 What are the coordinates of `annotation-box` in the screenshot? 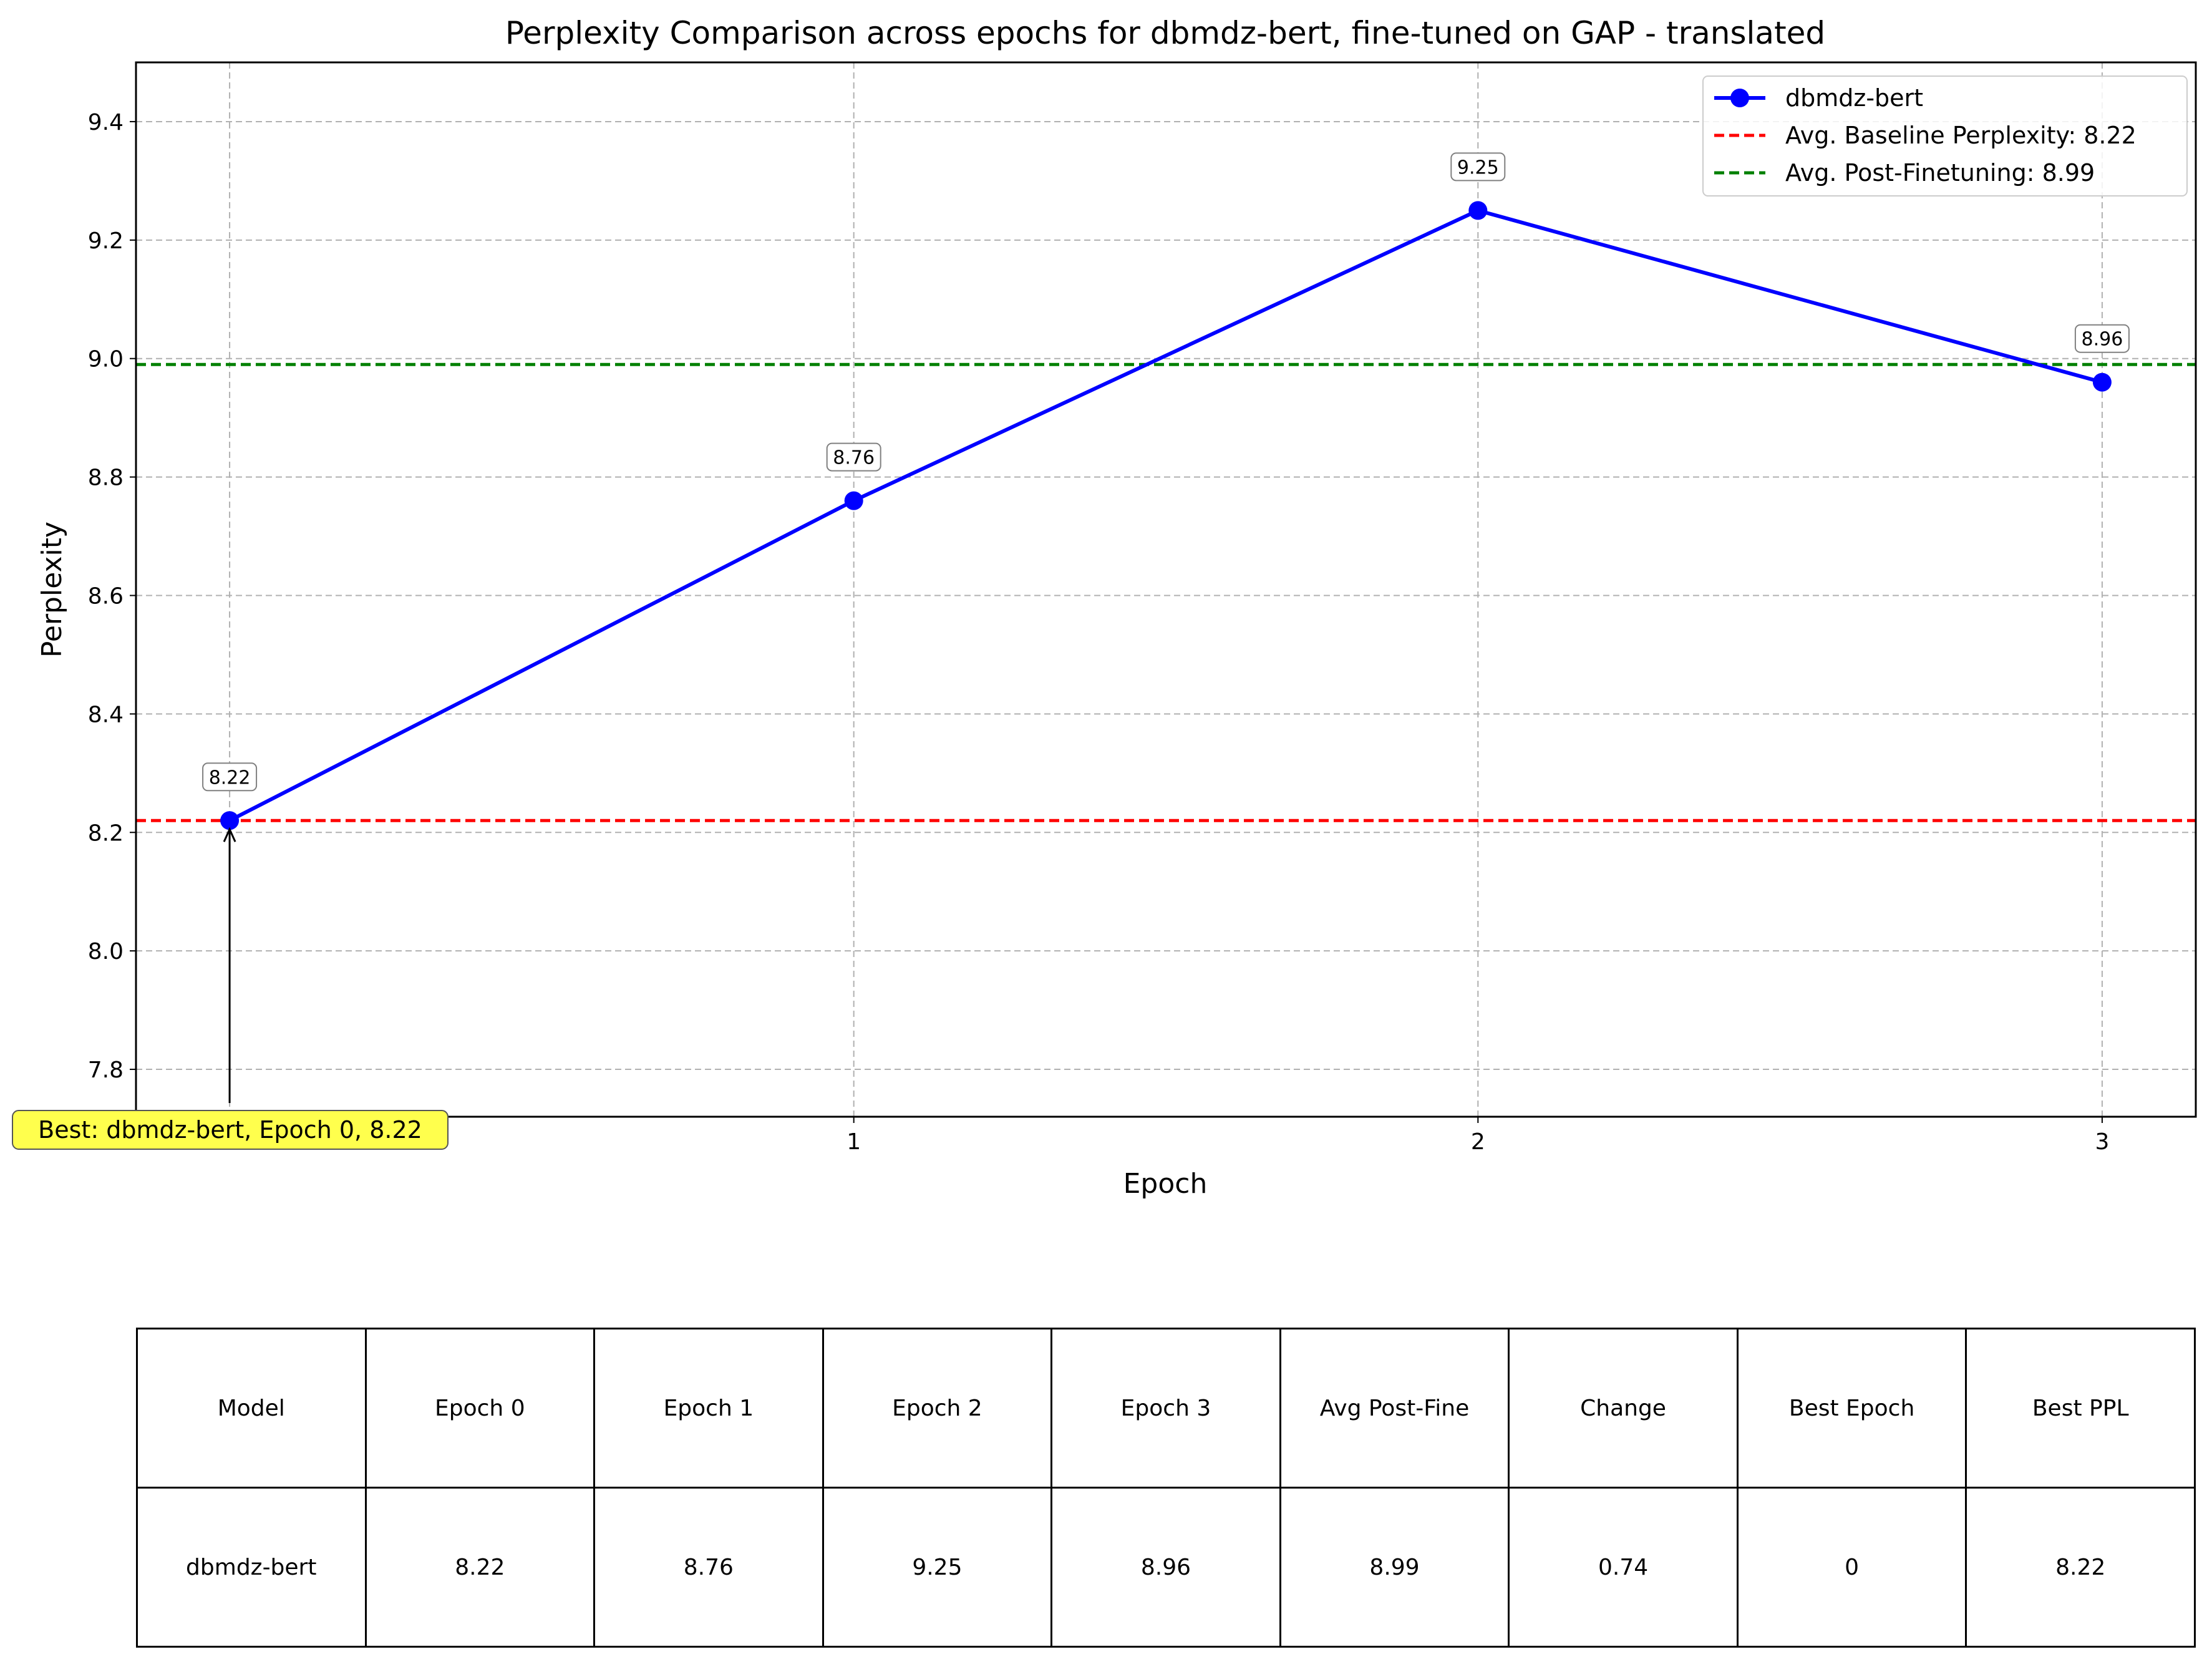 It's located at (230, 1130).